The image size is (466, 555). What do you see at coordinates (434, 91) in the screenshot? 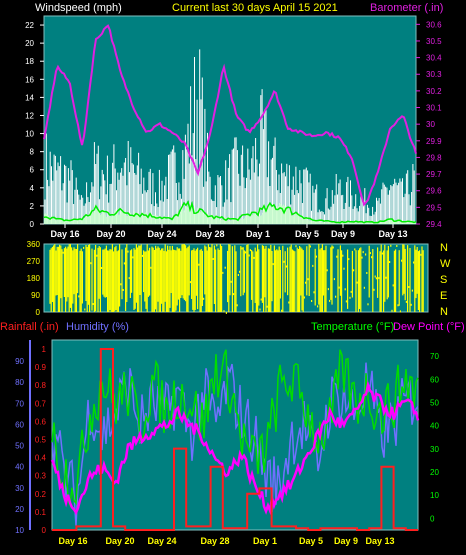
I see `baro-y-tick: 30.2` at bounding box center [434, 91].